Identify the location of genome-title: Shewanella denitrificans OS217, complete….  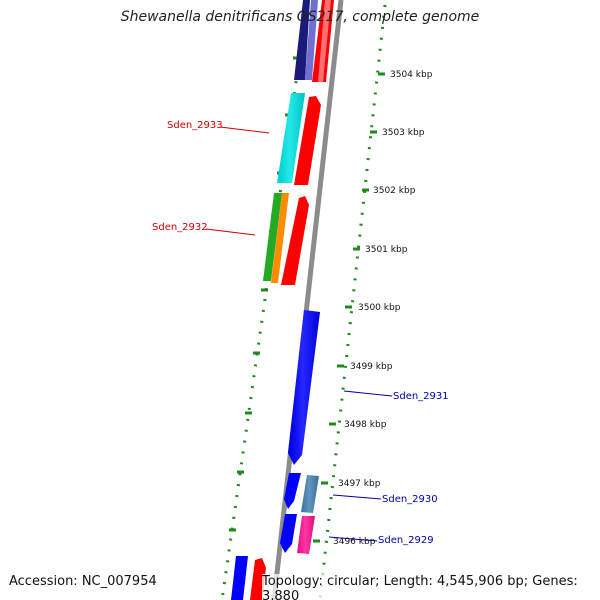
(300, 17).